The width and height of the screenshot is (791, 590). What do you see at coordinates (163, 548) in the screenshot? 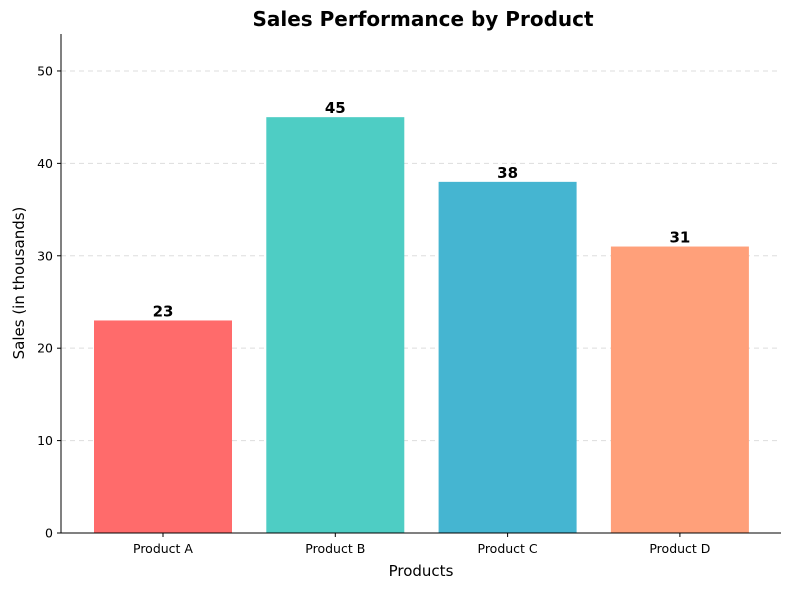
I see `x-tick-label: Product A` at bounding box center [163, 548].